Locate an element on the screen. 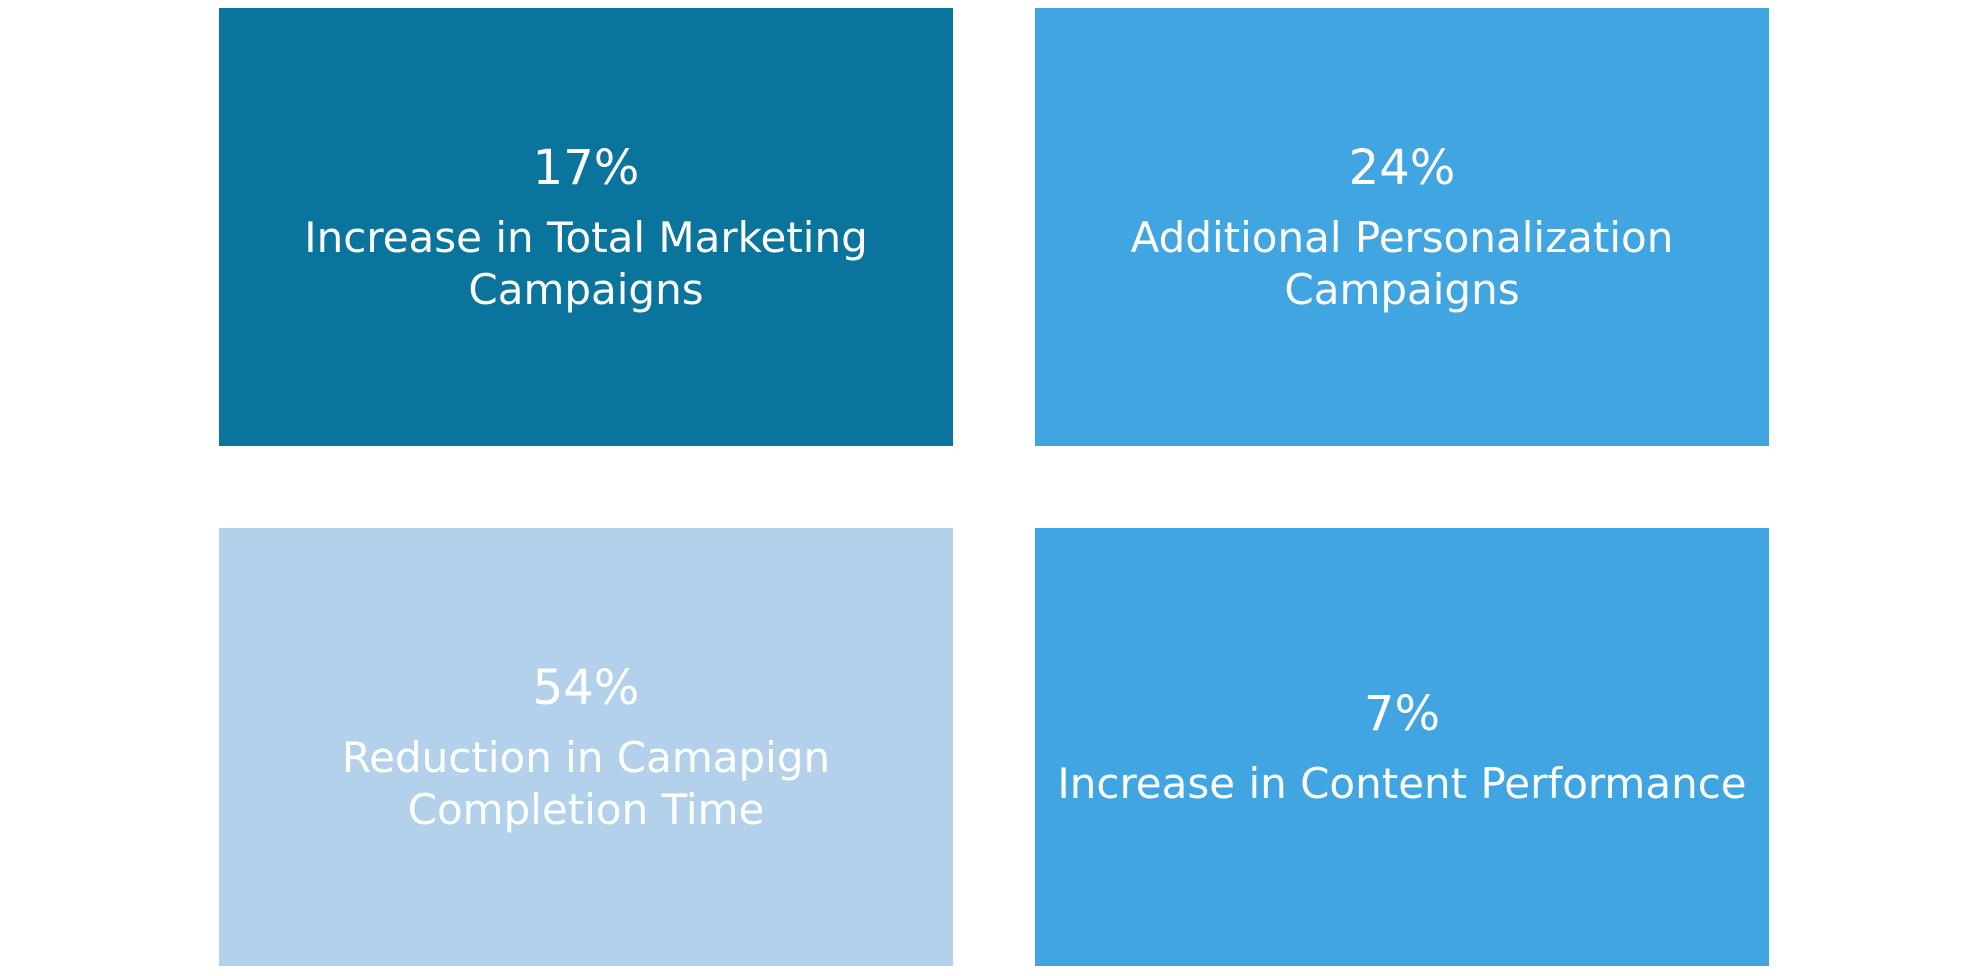 This screenshot has width=1980, height=976. stat-label: Increase in Total Marketing Campaigns is located at coordinates (586, 264).